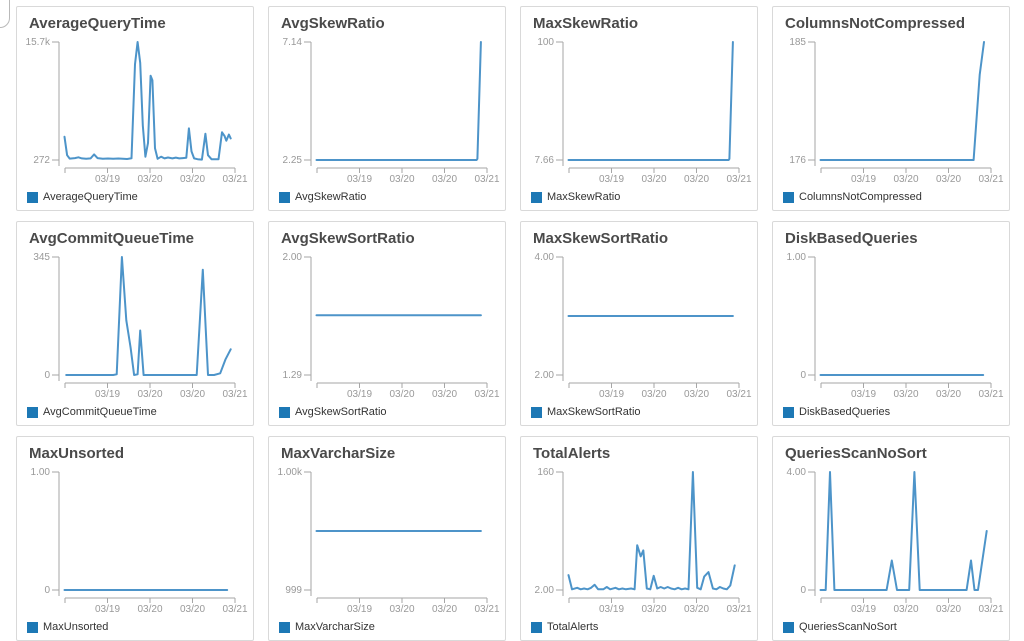 The width and height of the screenshot is (1024, 641). I want to click on panel-title: MaxUnsorted, so click(77, 453).